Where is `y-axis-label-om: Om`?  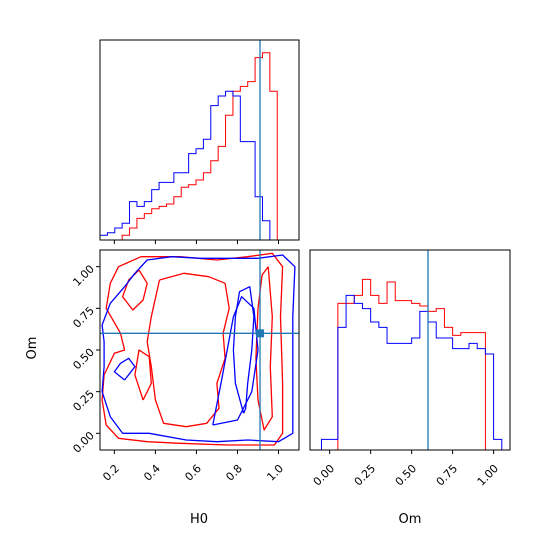 y-axis-label-om: Om is located at coordinates (32, 348).